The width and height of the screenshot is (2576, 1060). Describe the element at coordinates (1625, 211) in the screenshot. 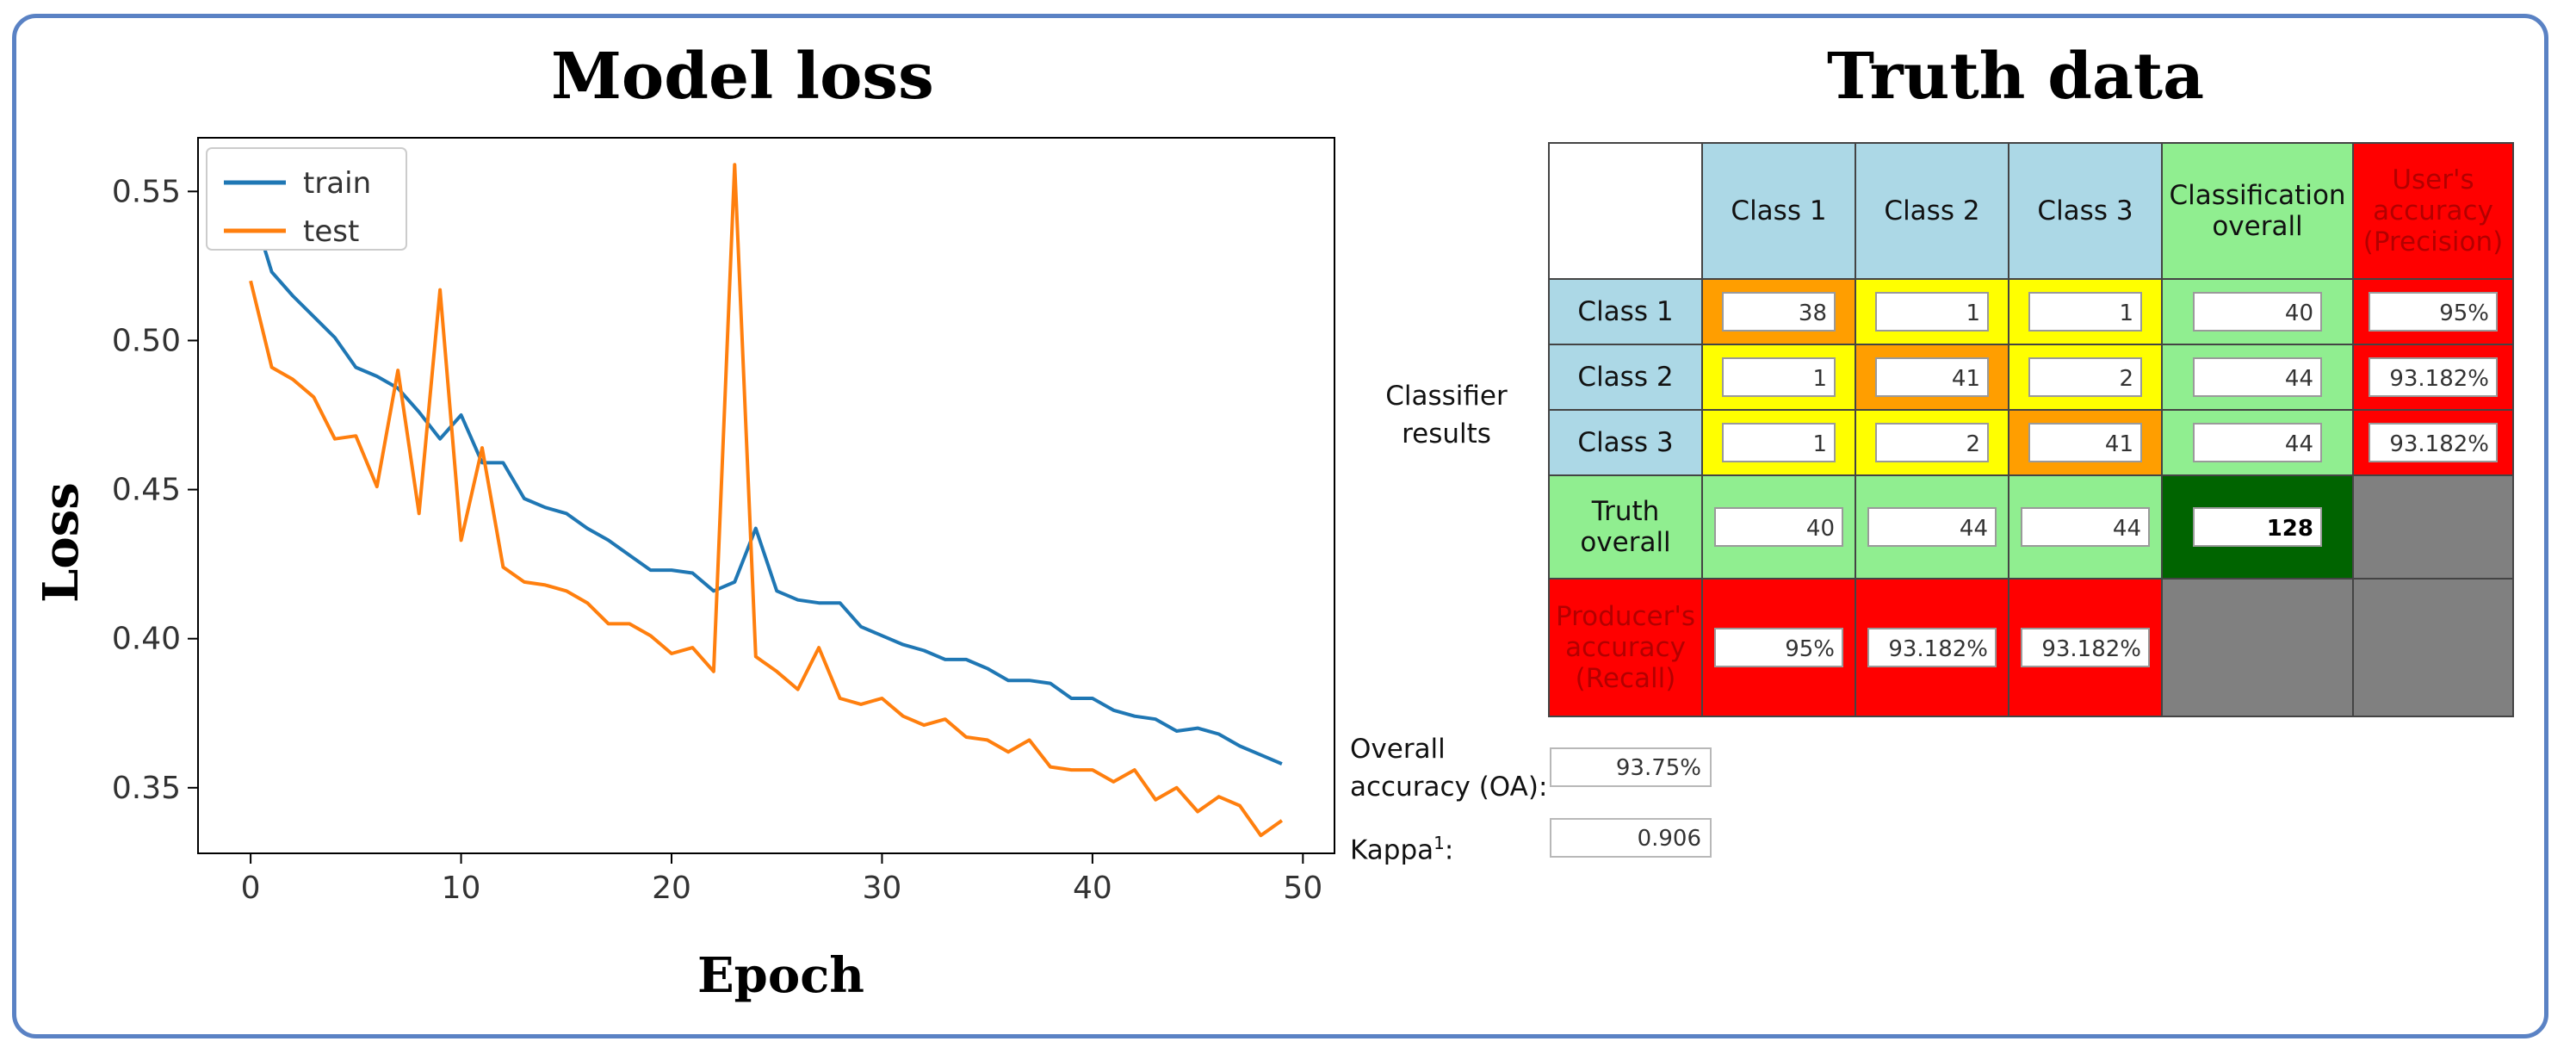

I see `matrix-corner` at that location.